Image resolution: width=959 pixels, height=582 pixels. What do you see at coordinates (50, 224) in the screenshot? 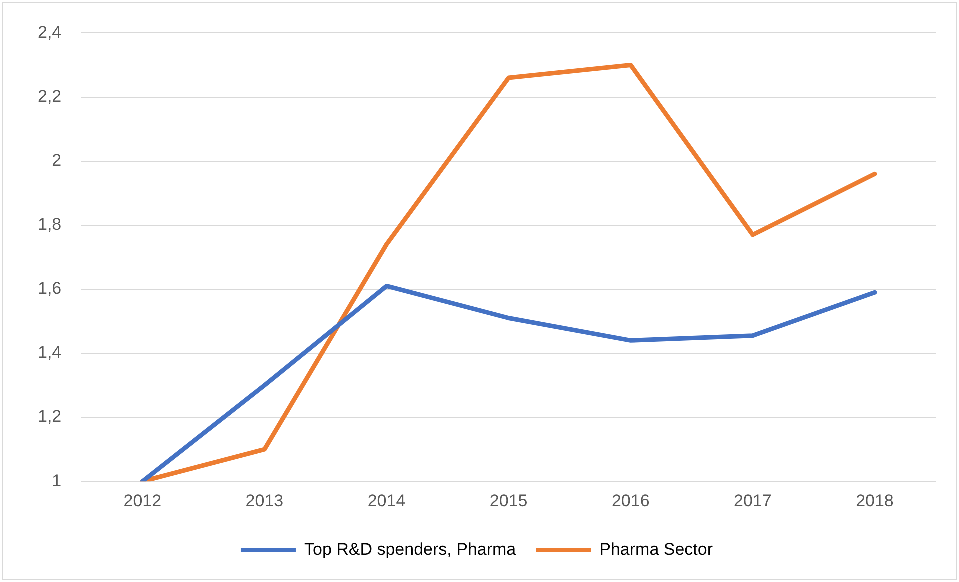
I see `y-tick-label: 1,8` at bounding box center [50, 224].